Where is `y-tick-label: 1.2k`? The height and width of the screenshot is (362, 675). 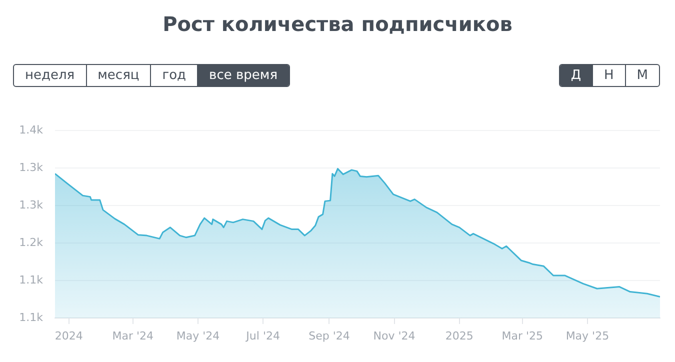
y-tick-label: 1.2k is located at coordinates (31, 242).